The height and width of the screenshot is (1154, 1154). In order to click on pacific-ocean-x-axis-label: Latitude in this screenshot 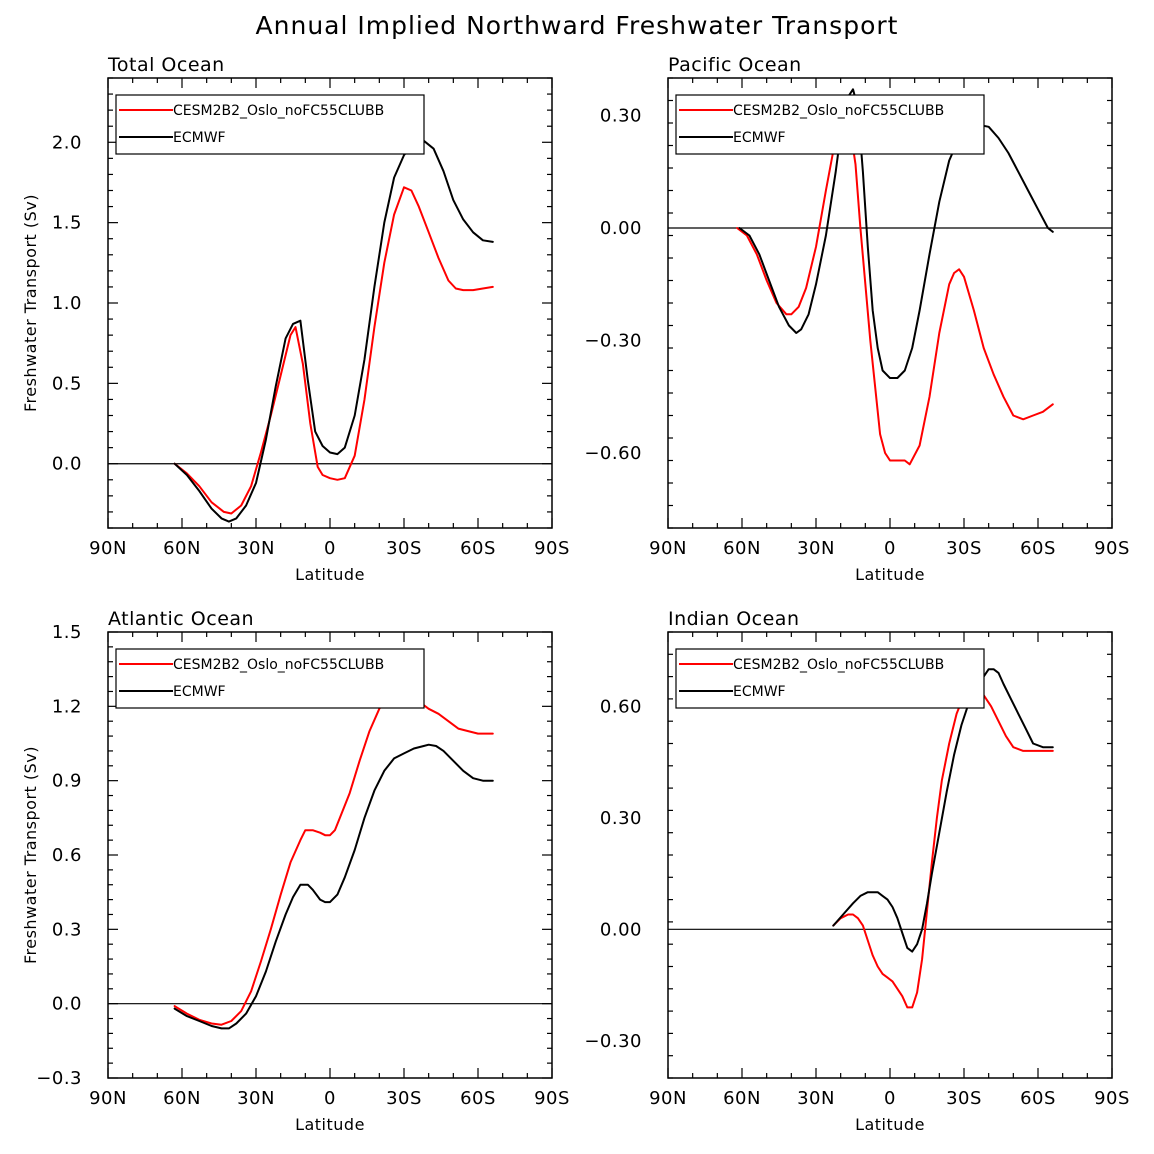, I will do `click(890, 574)`.